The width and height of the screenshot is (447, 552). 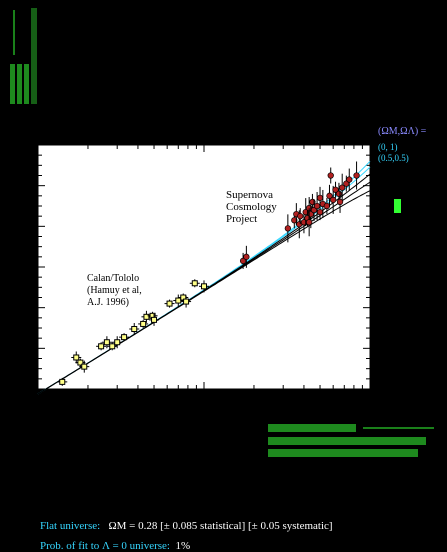 I want to click on x-tick-label: 0.02, so click(x=88, y=402).